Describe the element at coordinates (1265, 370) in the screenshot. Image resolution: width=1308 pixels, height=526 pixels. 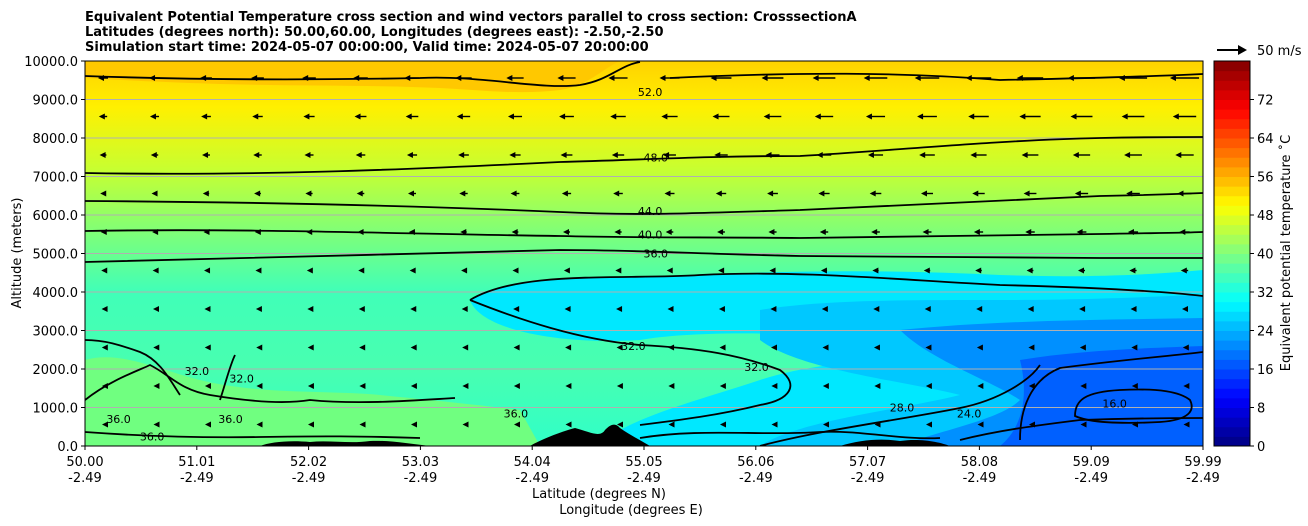
I see `colorbar-tick-label: 16` at that location.